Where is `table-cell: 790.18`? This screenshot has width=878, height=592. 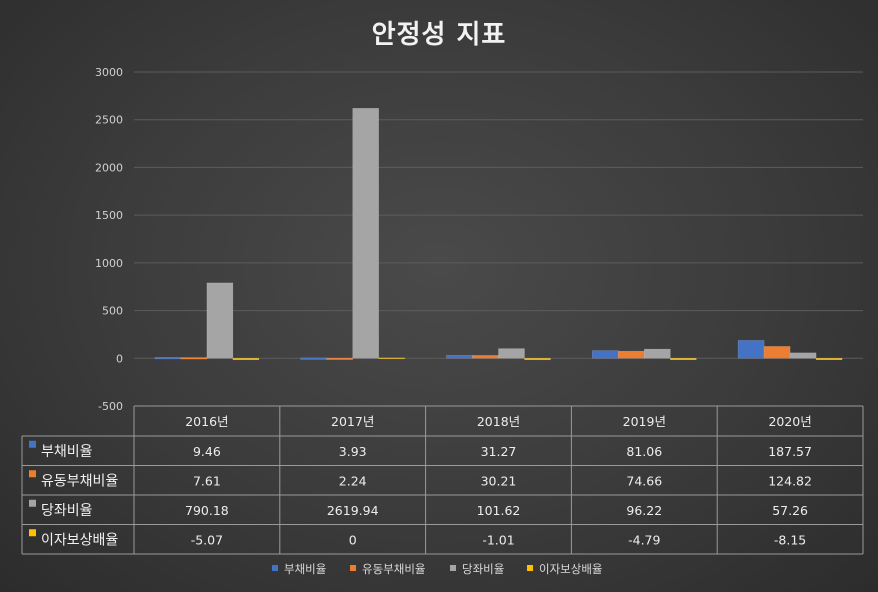
table-cell: 790.18 is located at coordinates (207, 510).